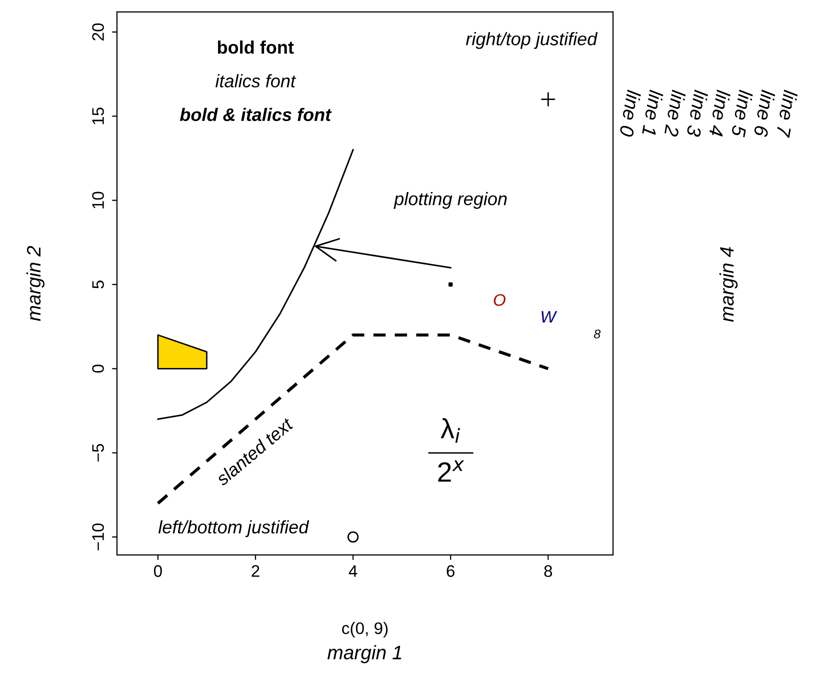 Image resolution: width=814 pixels, height=685 pixels. I want to click on annotation: left/bottom justified, so click(234, 529).